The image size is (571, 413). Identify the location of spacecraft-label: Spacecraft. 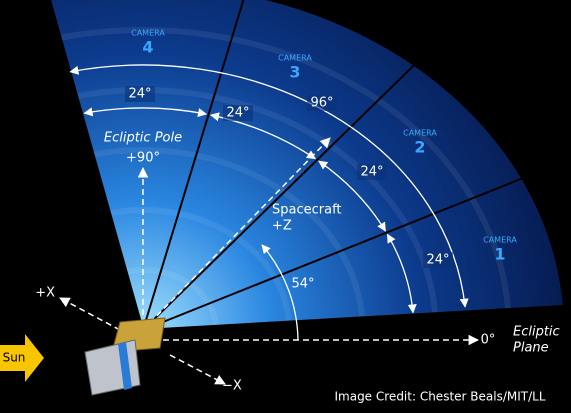
(307, 210).